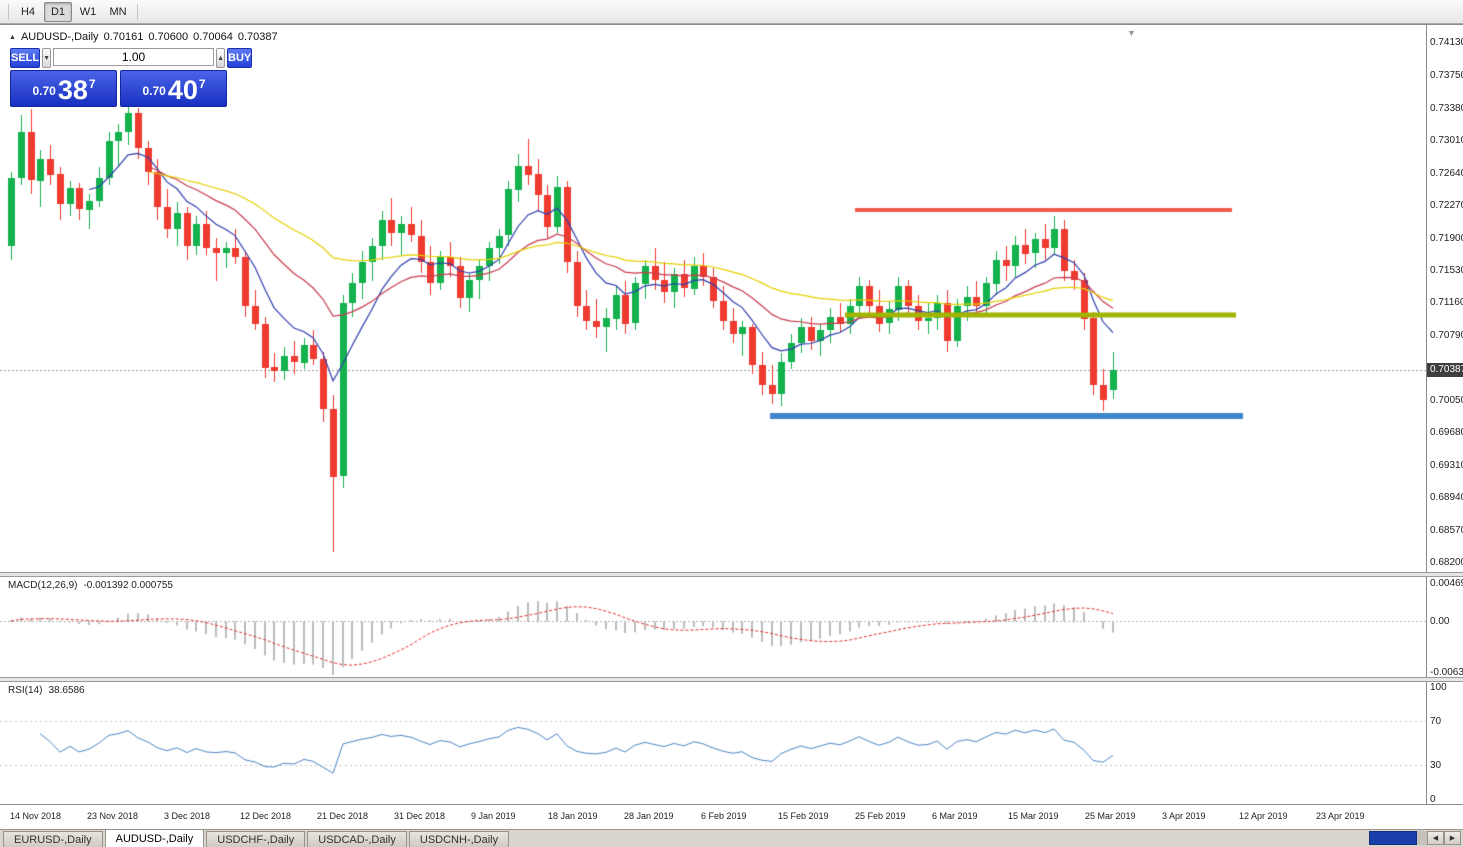  I want to click on scroll-right-button: ▶, so click(1452, 838).